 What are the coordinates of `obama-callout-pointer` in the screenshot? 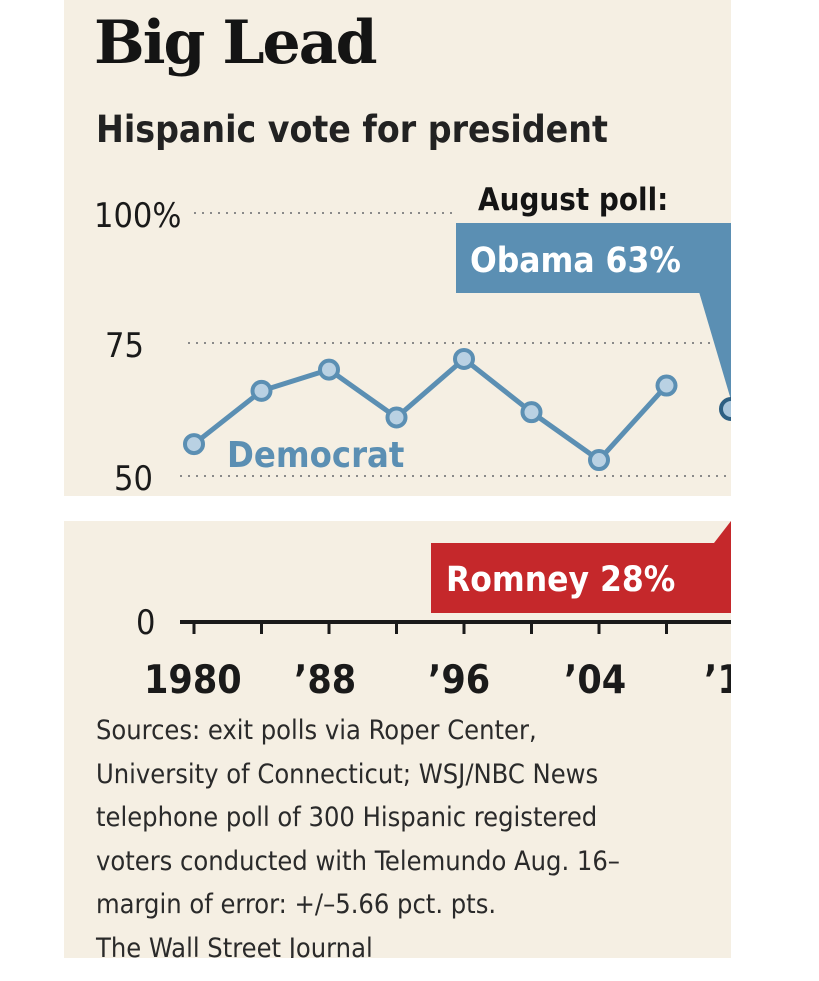 It's located at (712, 337).